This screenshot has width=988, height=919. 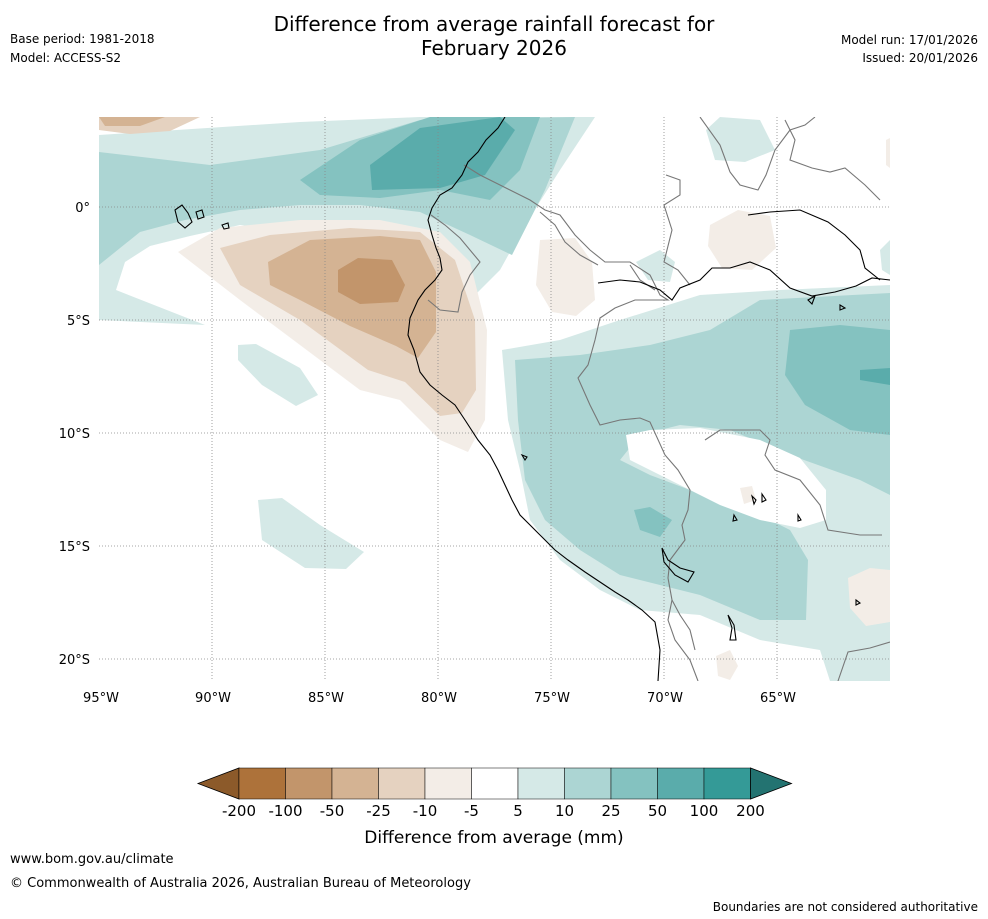 I want to click on colorbar-tick-label: 200, so click(x=750, y=811).